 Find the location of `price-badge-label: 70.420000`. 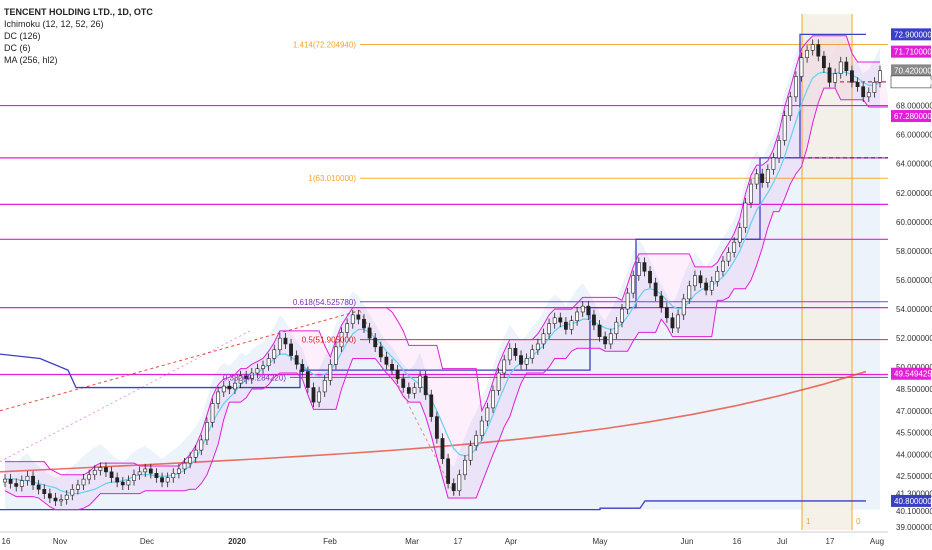

price-badge-label: 70.420000 is located at coordinates (913, 70).